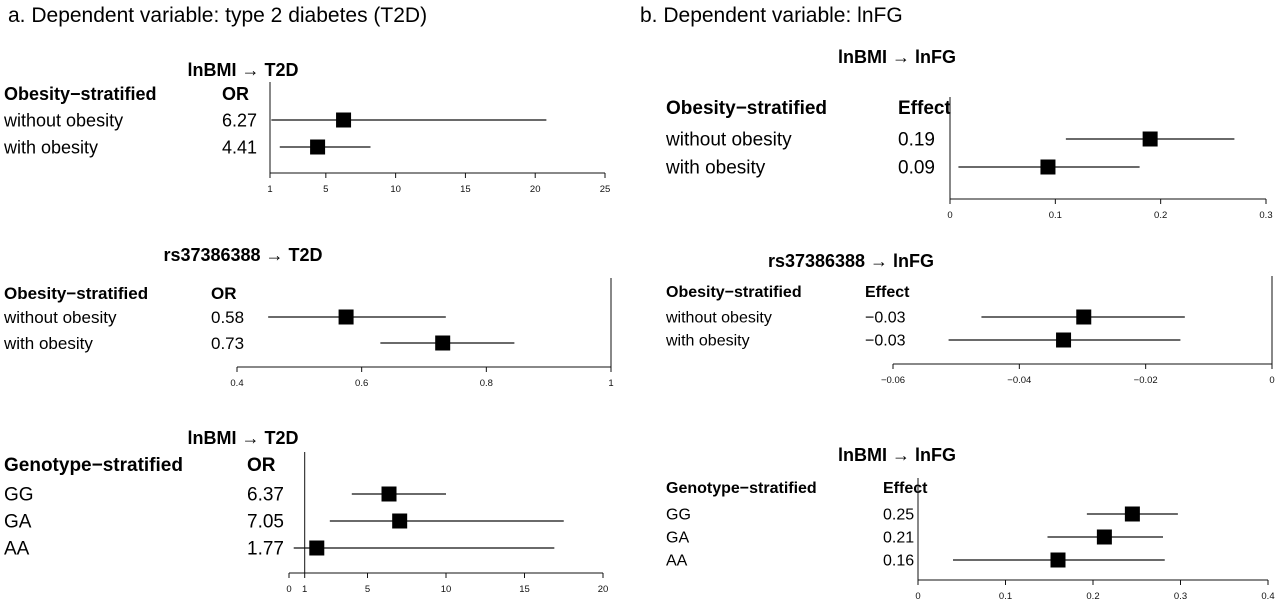  I want to click on row-estimate-text: 6.27, so click(239, 120).